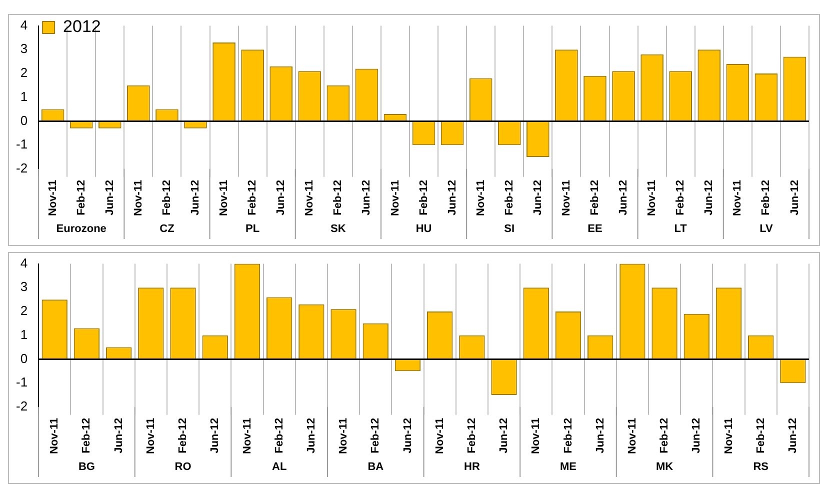 Image resolution: width=822 pixels, height=494 pixels. What do you see at coordinates (595, 229) in the screenshot?
I see `text: EE` at bounding box center [595, 229].